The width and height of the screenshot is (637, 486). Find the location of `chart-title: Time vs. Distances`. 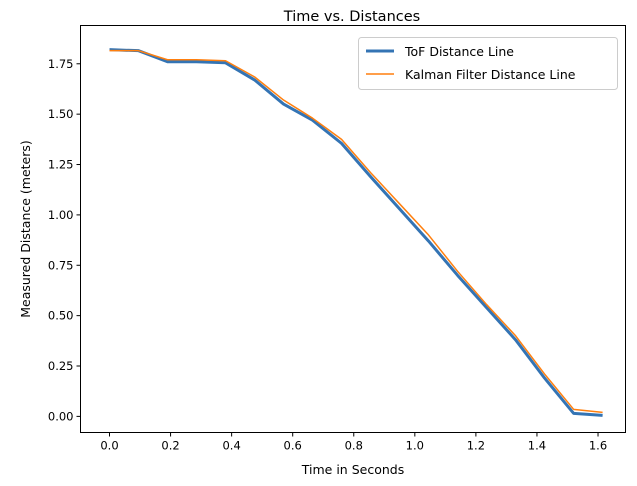

chart-title: Time vs. Distances is located at coordinates (351, 17).